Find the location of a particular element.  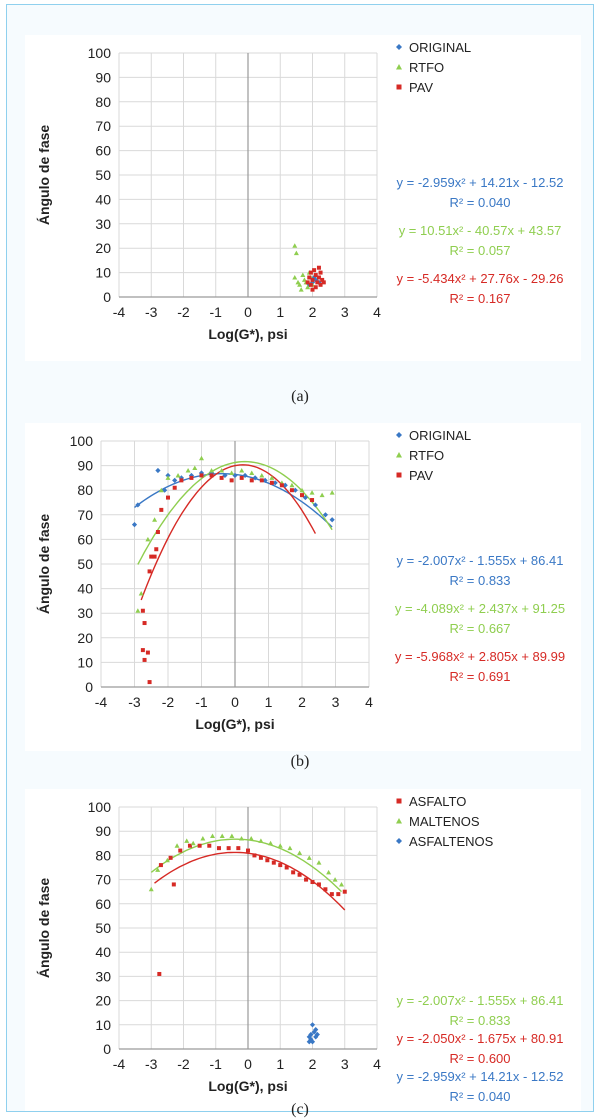

trendline-equation: y = 10.51x² - 40.57x + 43.57 is located at coordinates (480, 230).